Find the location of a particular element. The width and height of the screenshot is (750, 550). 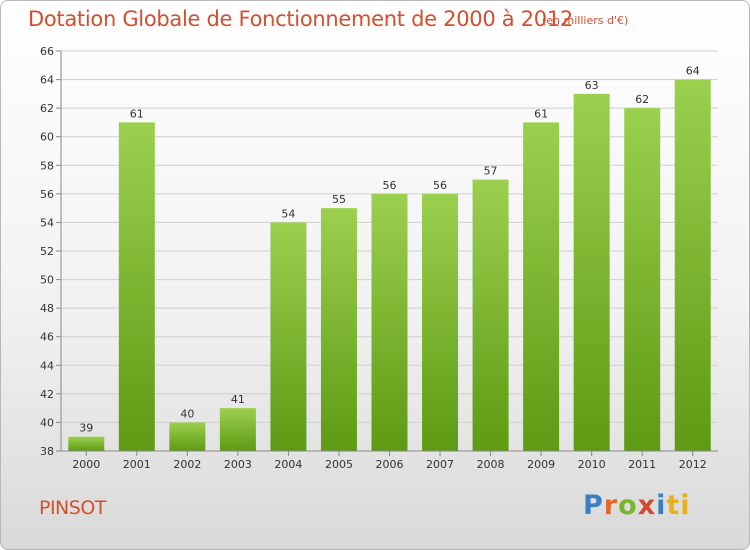

x-tick-label: 2003 is located at coordinates (238, 464).